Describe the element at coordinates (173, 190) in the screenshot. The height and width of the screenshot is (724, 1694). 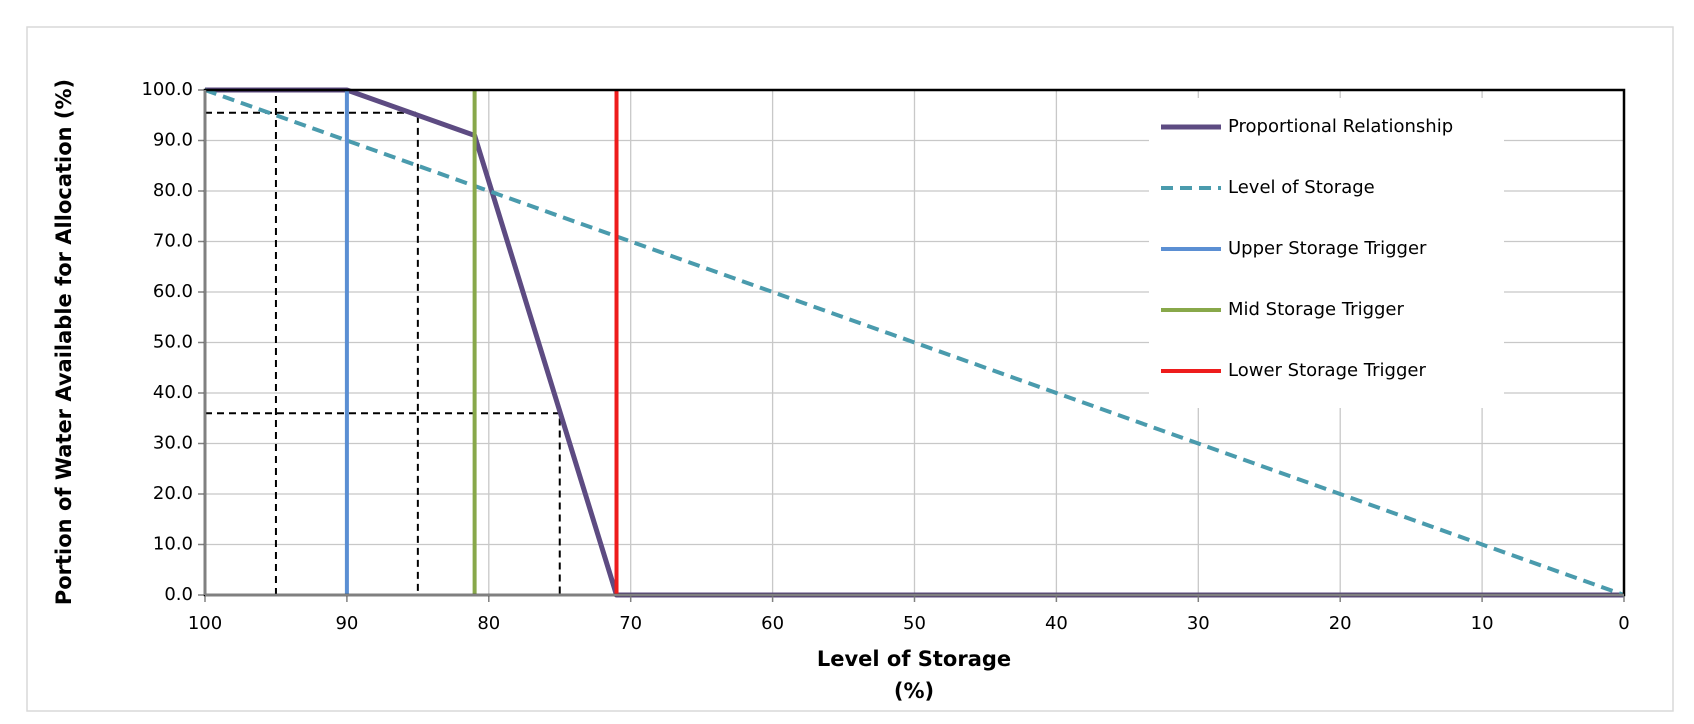
I see `y-tick-label: 80.0` at that location.